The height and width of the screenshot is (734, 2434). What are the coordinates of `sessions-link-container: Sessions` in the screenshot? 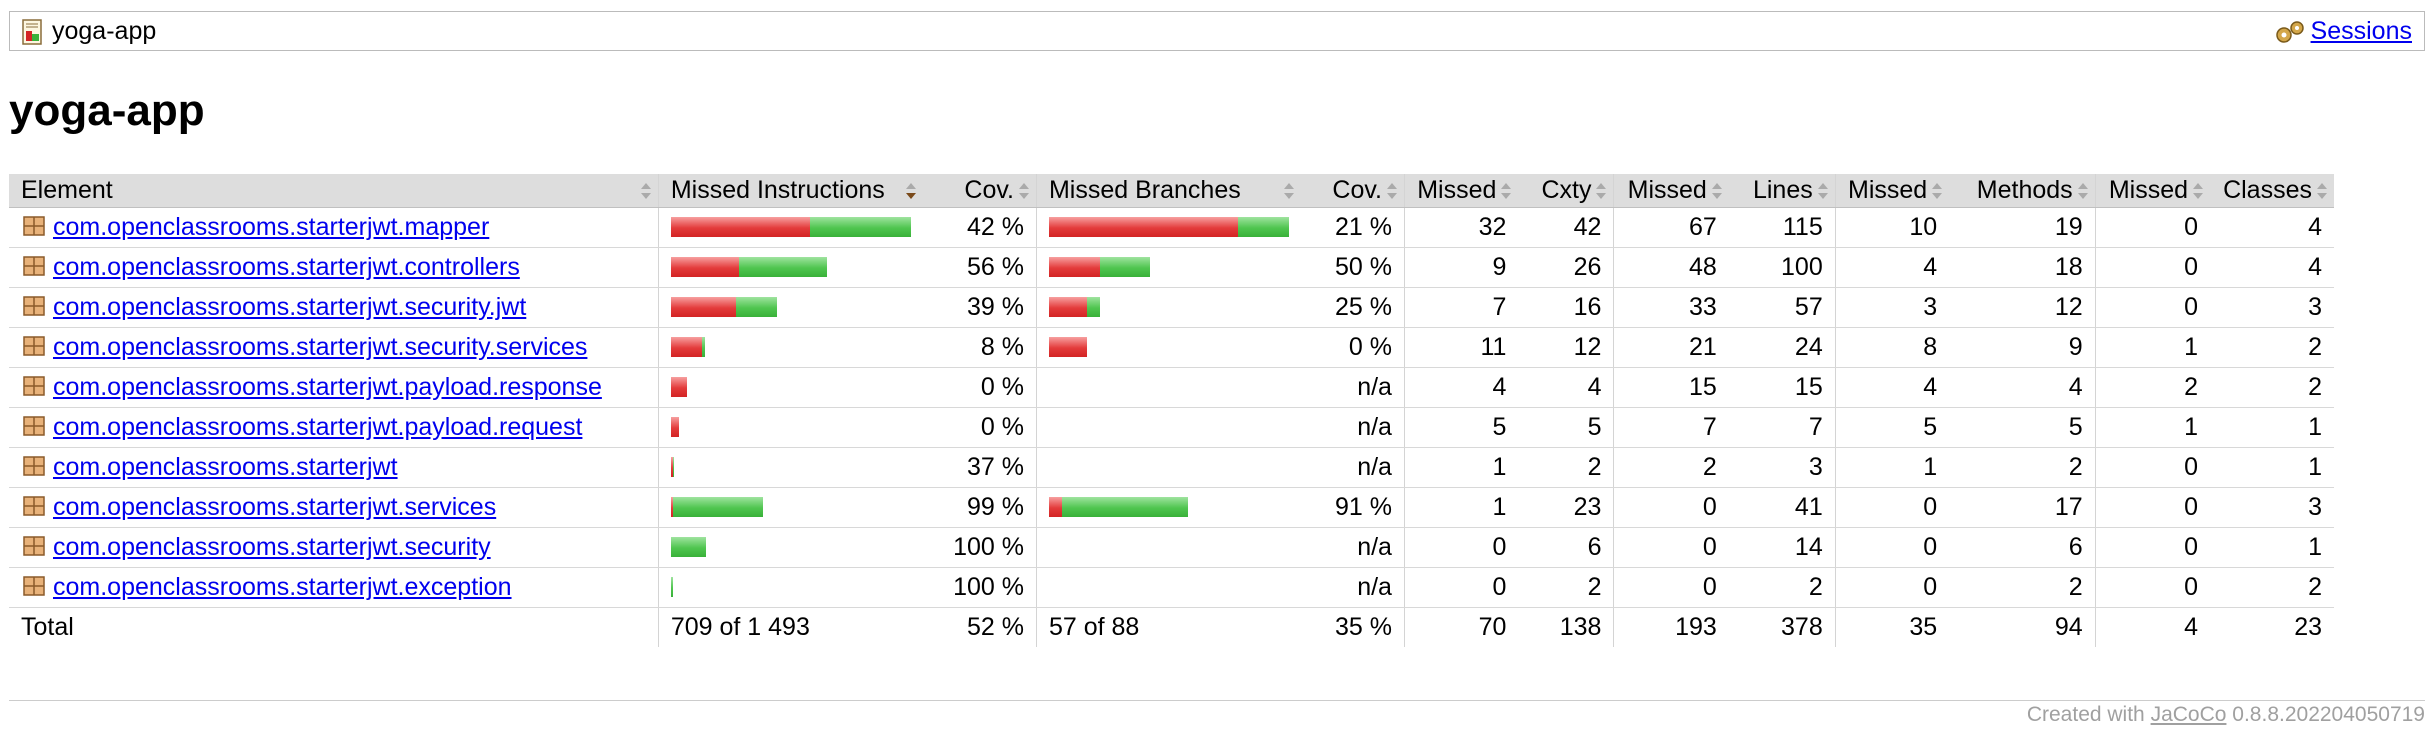 It's located at (2342, 31).